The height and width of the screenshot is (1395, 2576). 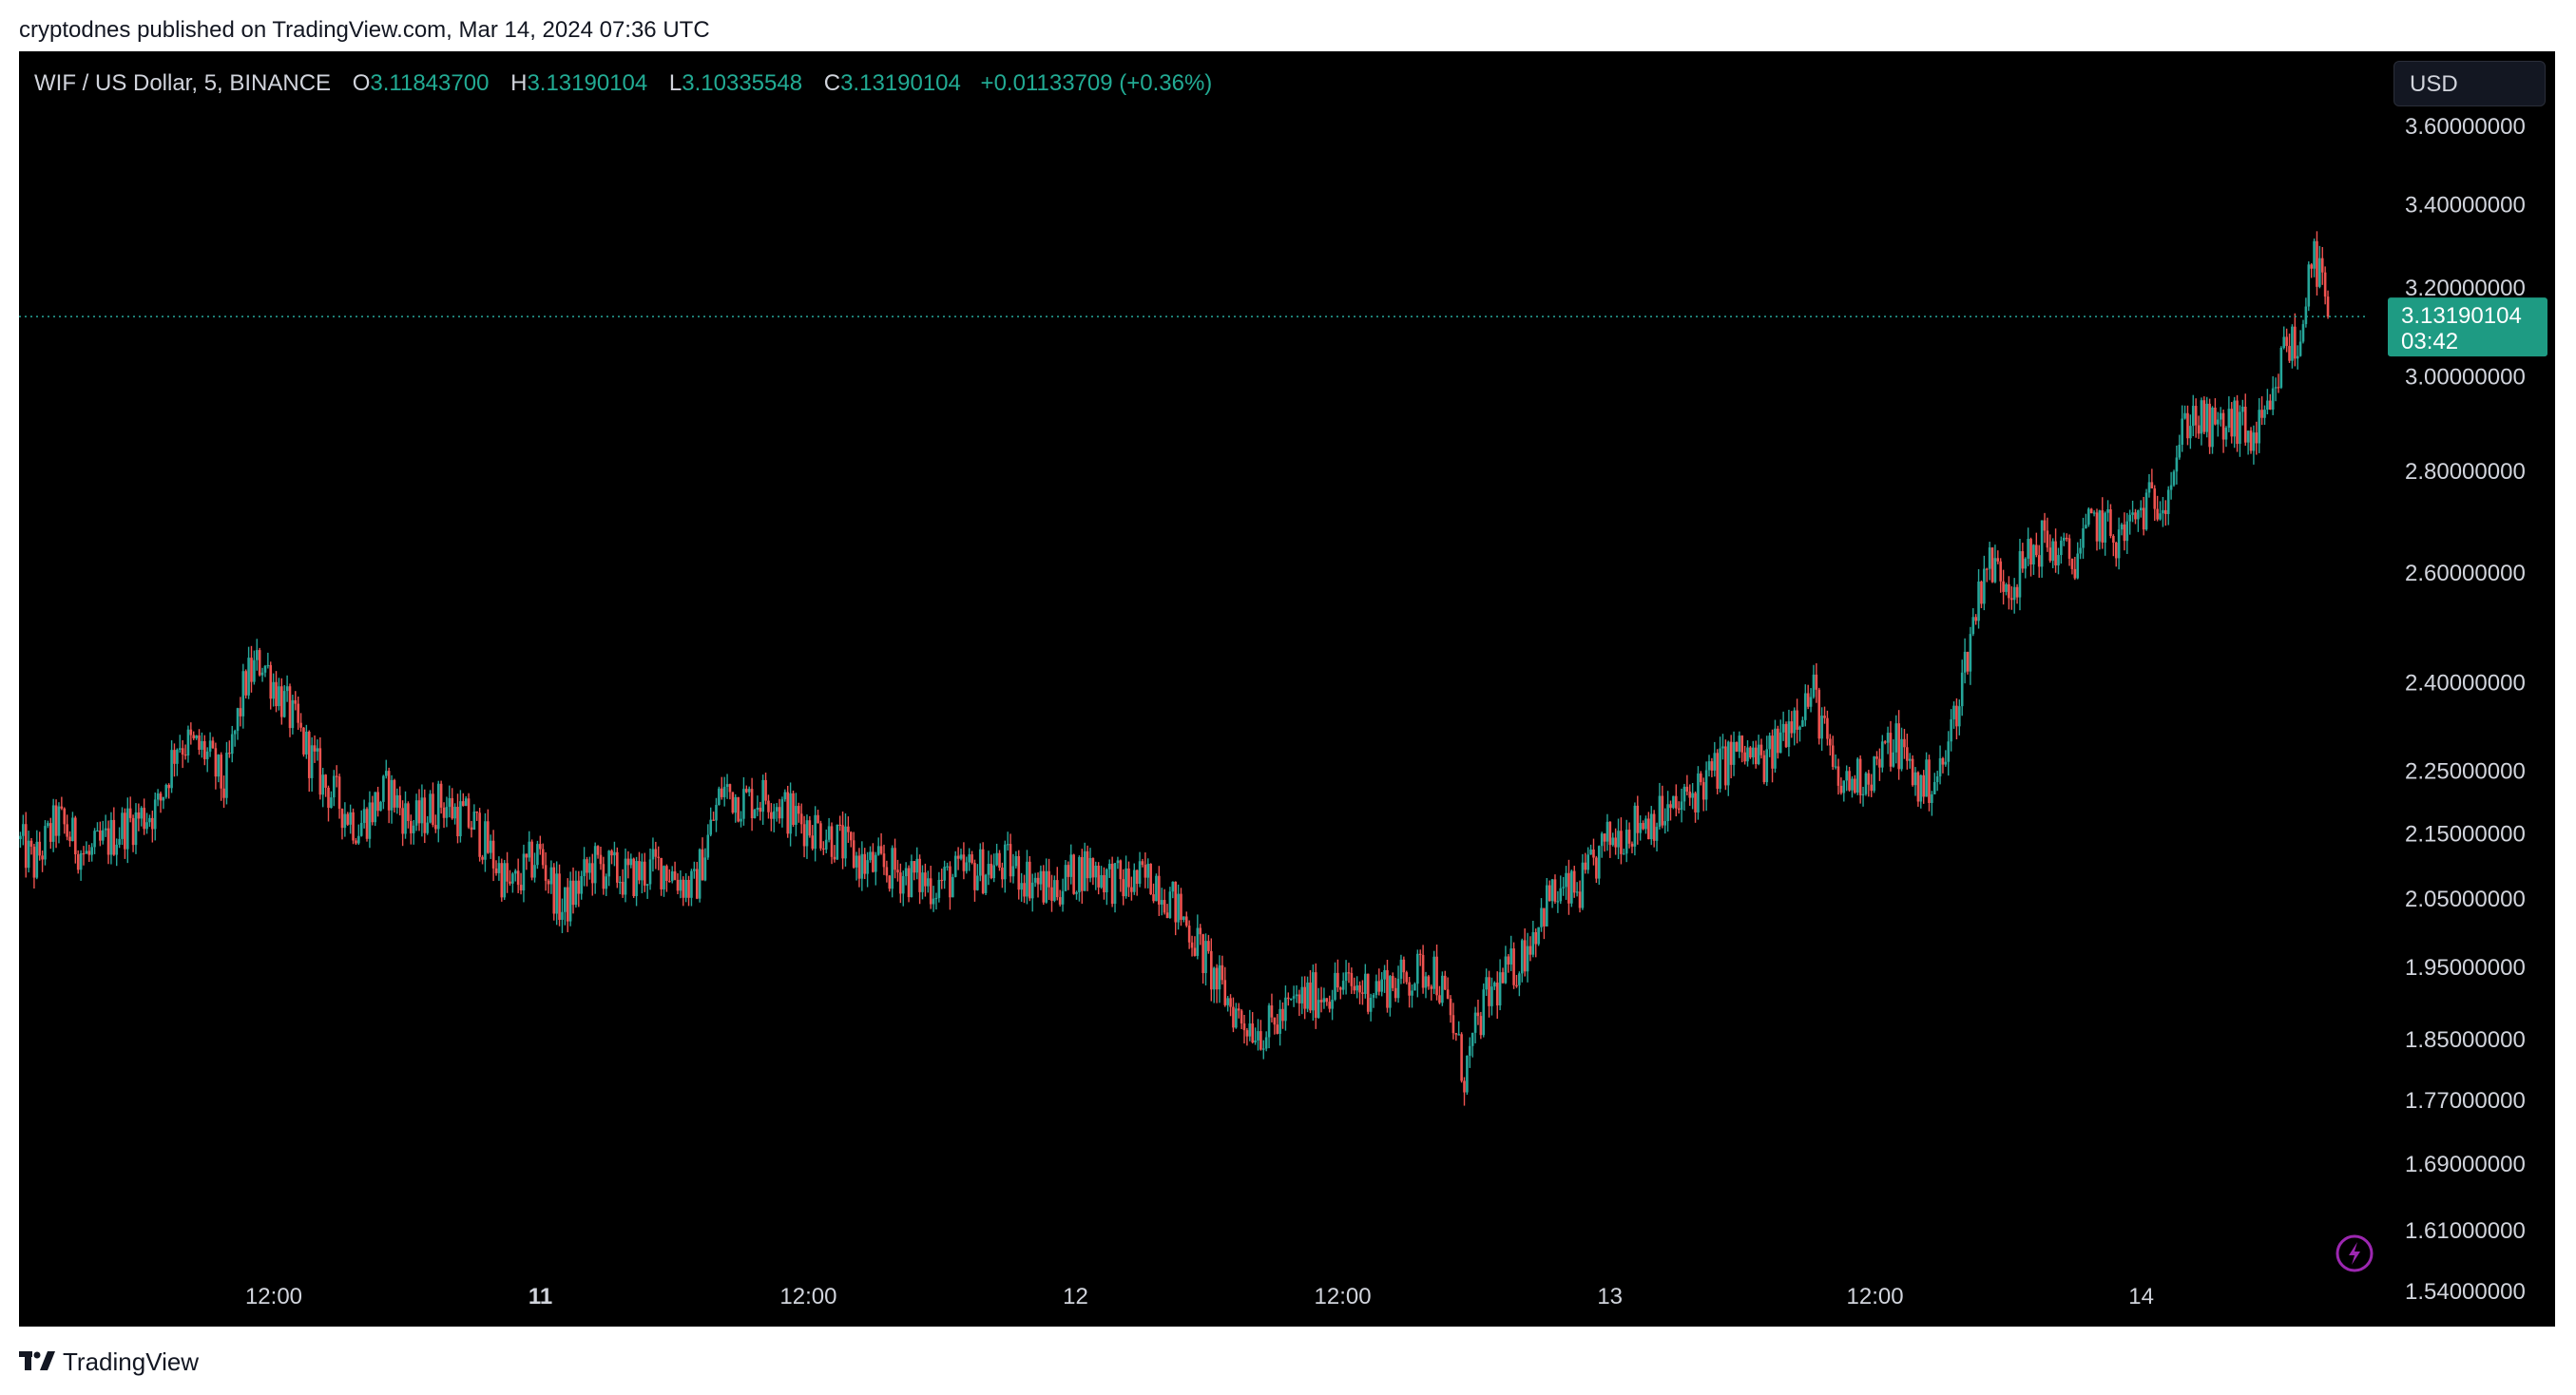 What do you see at coordinates (540, 1296) in the screenshot?
I see `time-tick-label: 11` at bounding box center [540, 1296].